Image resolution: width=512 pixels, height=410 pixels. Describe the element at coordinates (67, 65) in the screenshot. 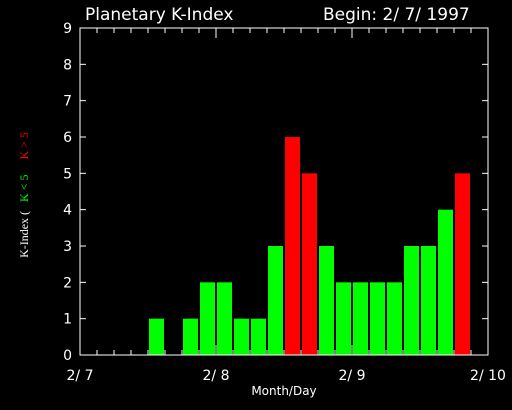

I see `y-tick-label-8: 8` at that location.